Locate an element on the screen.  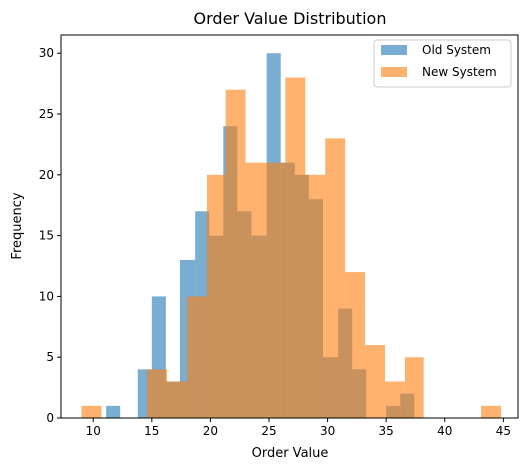
x-axis-ticks: 10 15 20 25 30 35 40 45 is located at coordinates (298, 428).